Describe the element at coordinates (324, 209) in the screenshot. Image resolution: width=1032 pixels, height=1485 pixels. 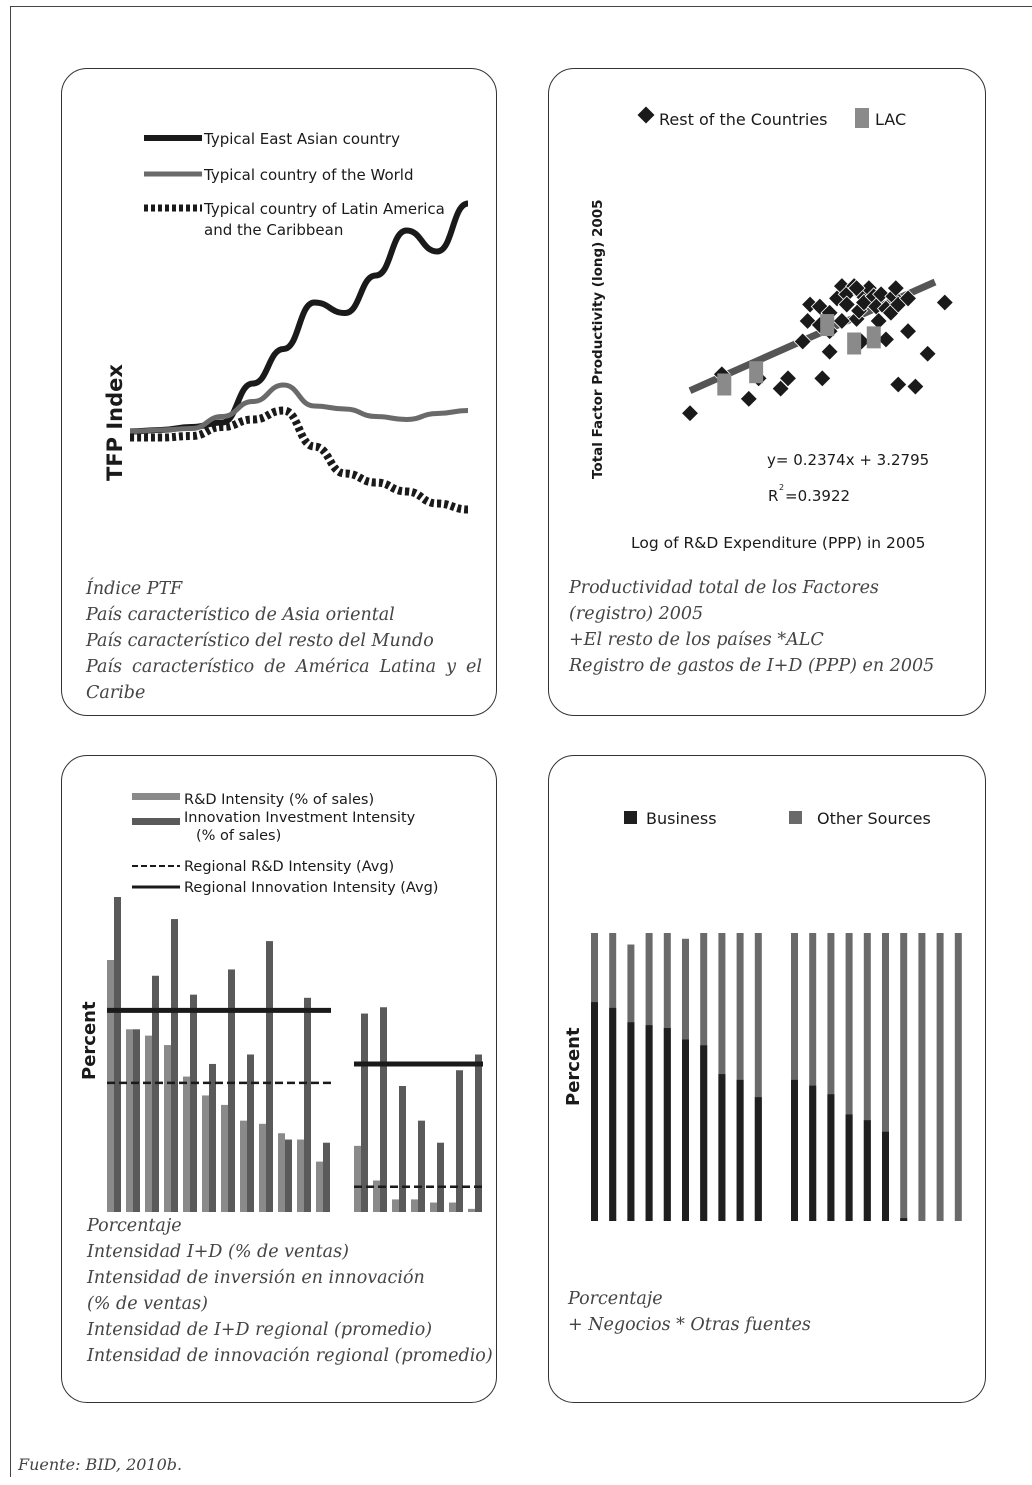
I see `legend-label: Typical country of Latin America` at that location.